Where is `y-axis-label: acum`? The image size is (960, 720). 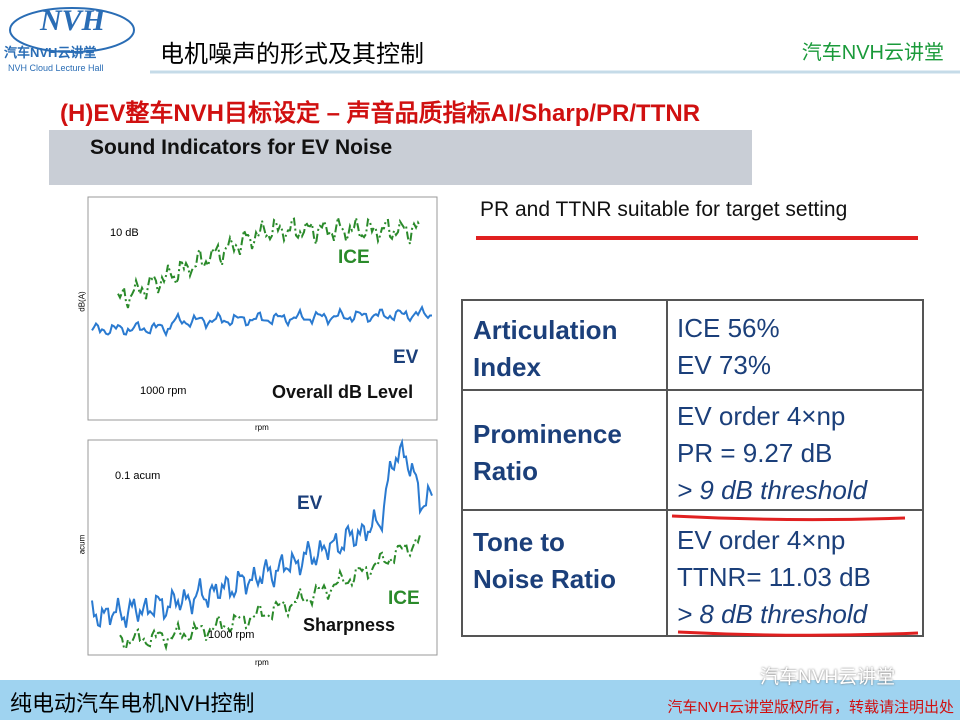
y-axis-label: acum is located at coordinates (82, 544).